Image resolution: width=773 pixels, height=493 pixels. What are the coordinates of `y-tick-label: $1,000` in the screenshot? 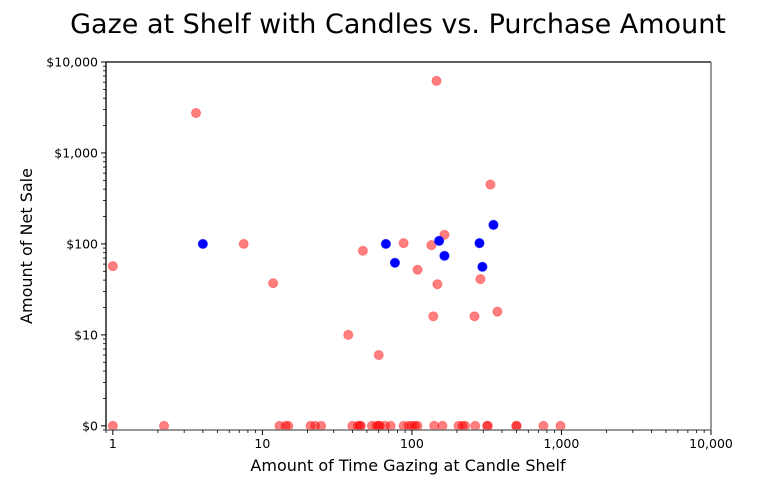 It's located at (76, 152).